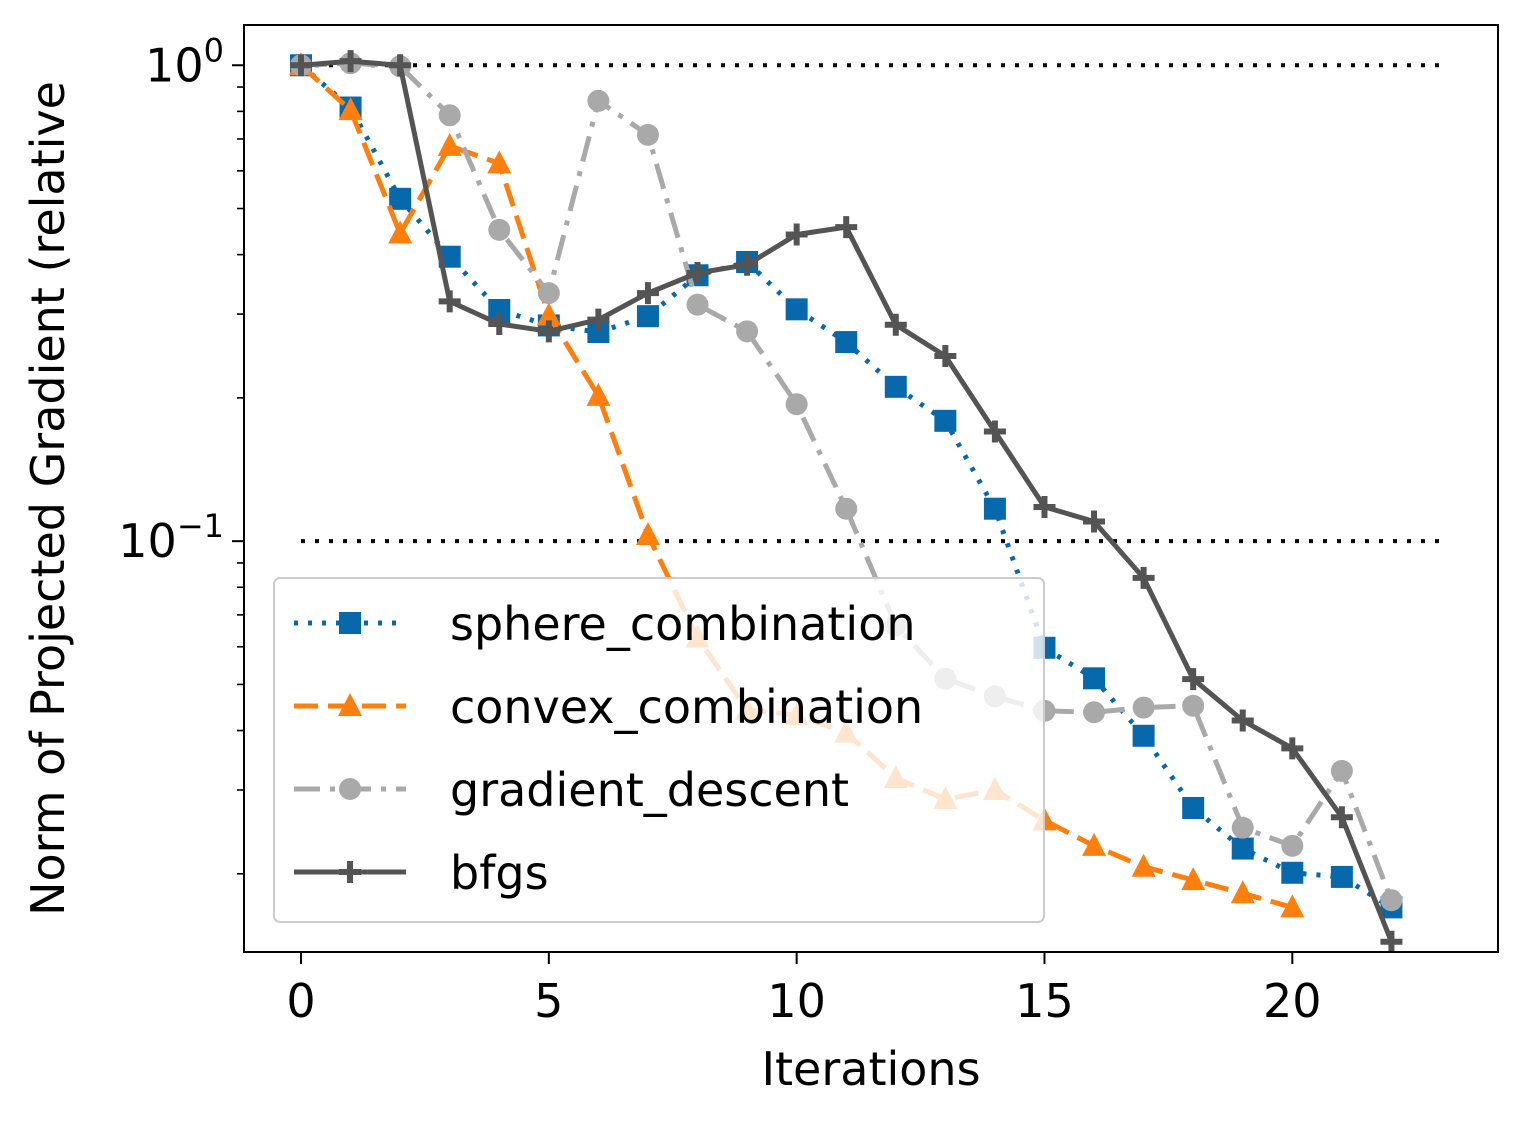  Describe the element at coordinates (421, 873) in the screenshot. I see `legend-item: bfgs` at that location.